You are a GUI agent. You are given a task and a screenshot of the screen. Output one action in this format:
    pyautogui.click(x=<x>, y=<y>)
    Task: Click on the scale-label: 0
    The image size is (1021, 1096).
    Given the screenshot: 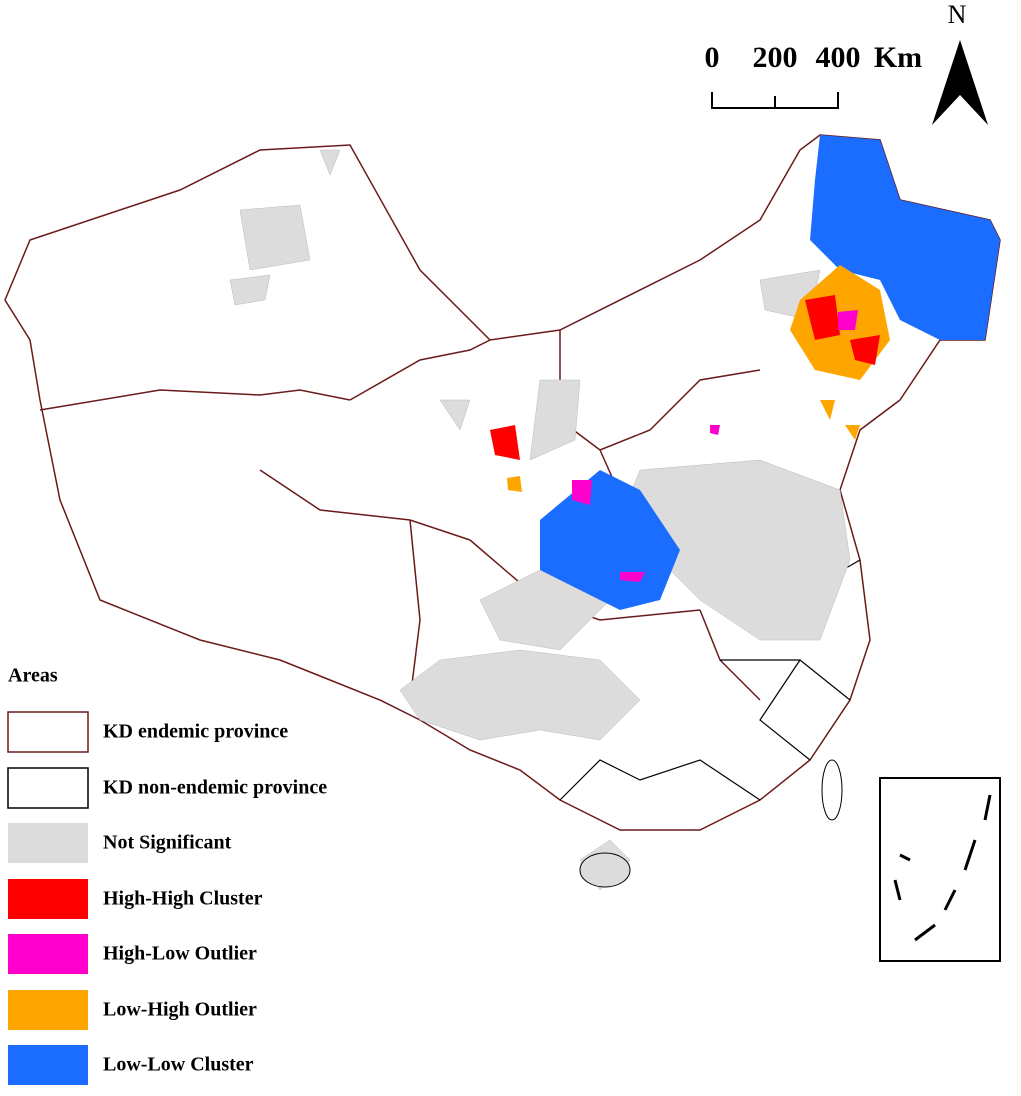 What is the action you would take?
    pyautogui.click(x=712, y=57)
    